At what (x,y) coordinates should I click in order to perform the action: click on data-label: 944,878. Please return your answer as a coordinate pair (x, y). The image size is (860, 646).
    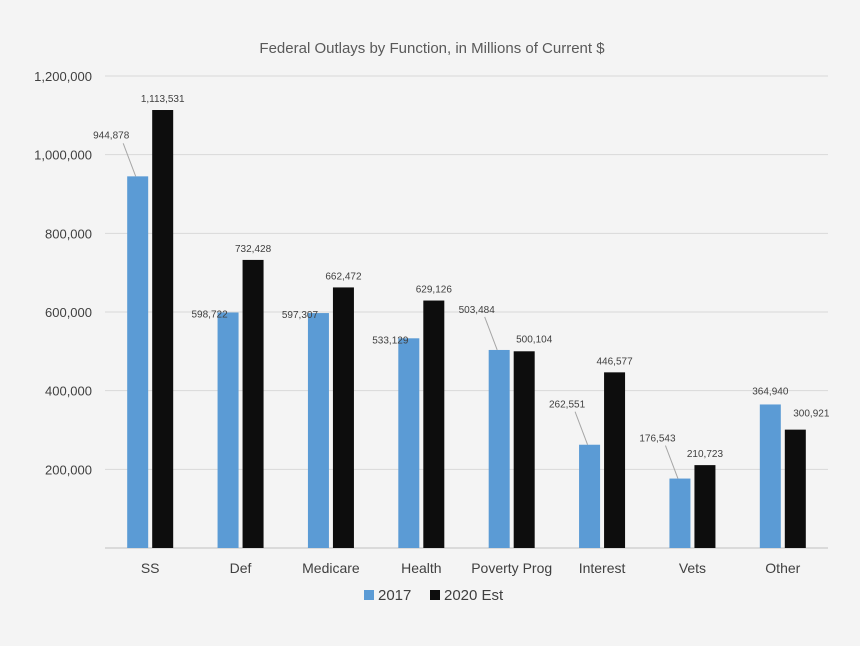
    Looking at the image, I should click on (111, 135).